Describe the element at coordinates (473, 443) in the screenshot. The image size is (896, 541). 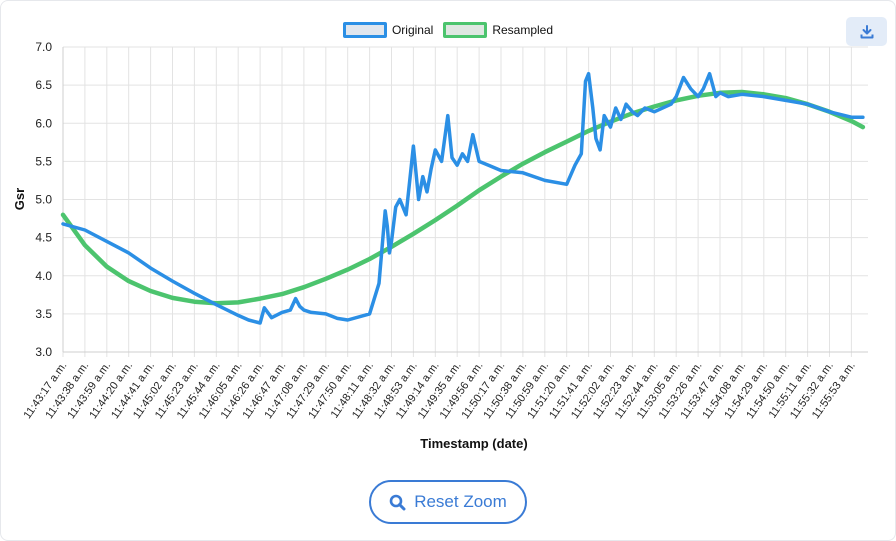
I see `x-axis-label: Timestamp (date)` at that location.